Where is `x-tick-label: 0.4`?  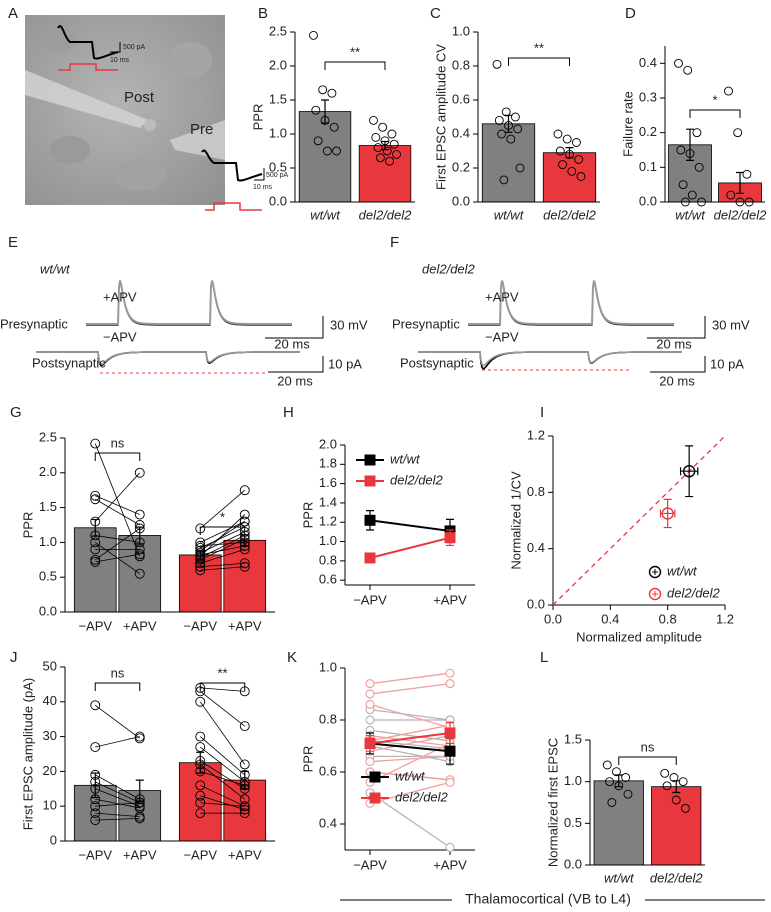
x-tick-label: 0.4 is located at coordinates (610, 618).